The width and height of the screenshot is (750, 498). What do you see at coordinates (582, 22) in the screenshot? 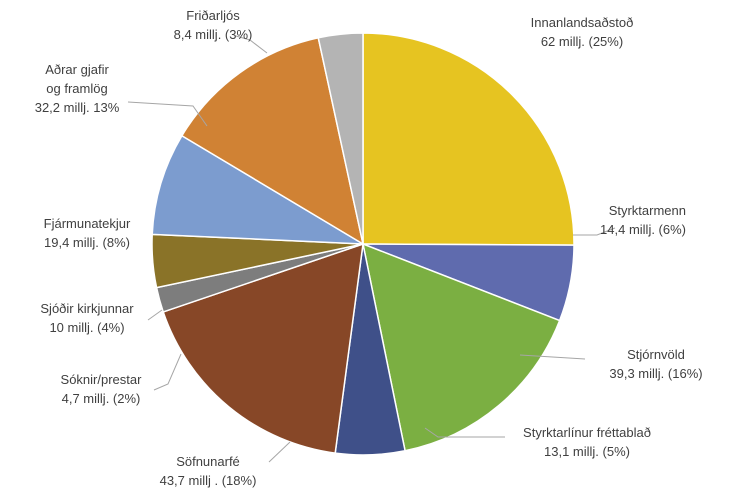
I see `slice-label-line: Innanlandsaðstoð` at bounding box center [582, 22].